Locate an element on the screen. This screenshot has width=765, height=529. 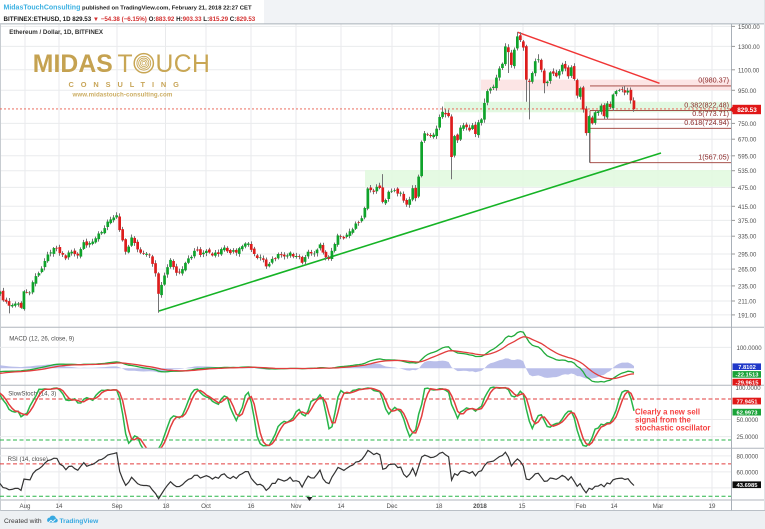
svg-text: UCH is located at coordinates (183, 64).